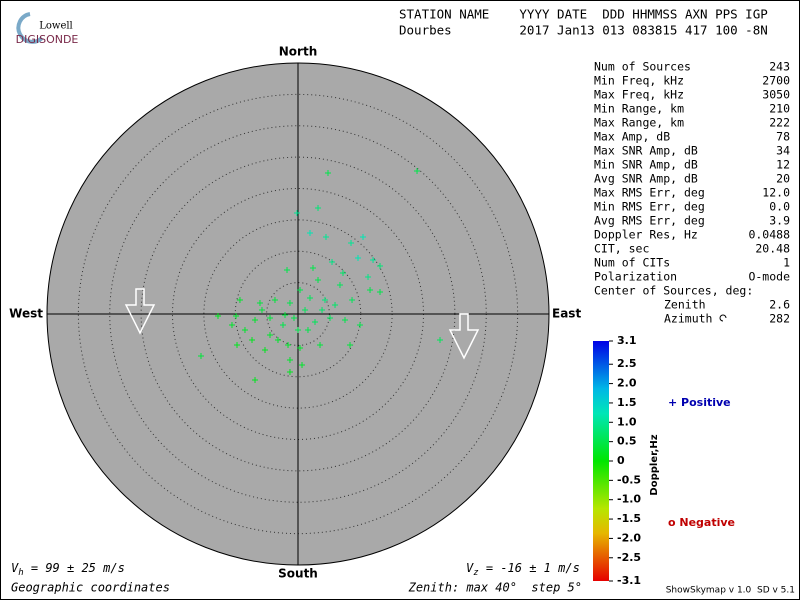 The width and height of the screenshot is (800, 604). What do you see at coordinates (47, 39) in the screenshot?
I see `logo-bottom: DIGISONDE` at bounding box center [47, 39].